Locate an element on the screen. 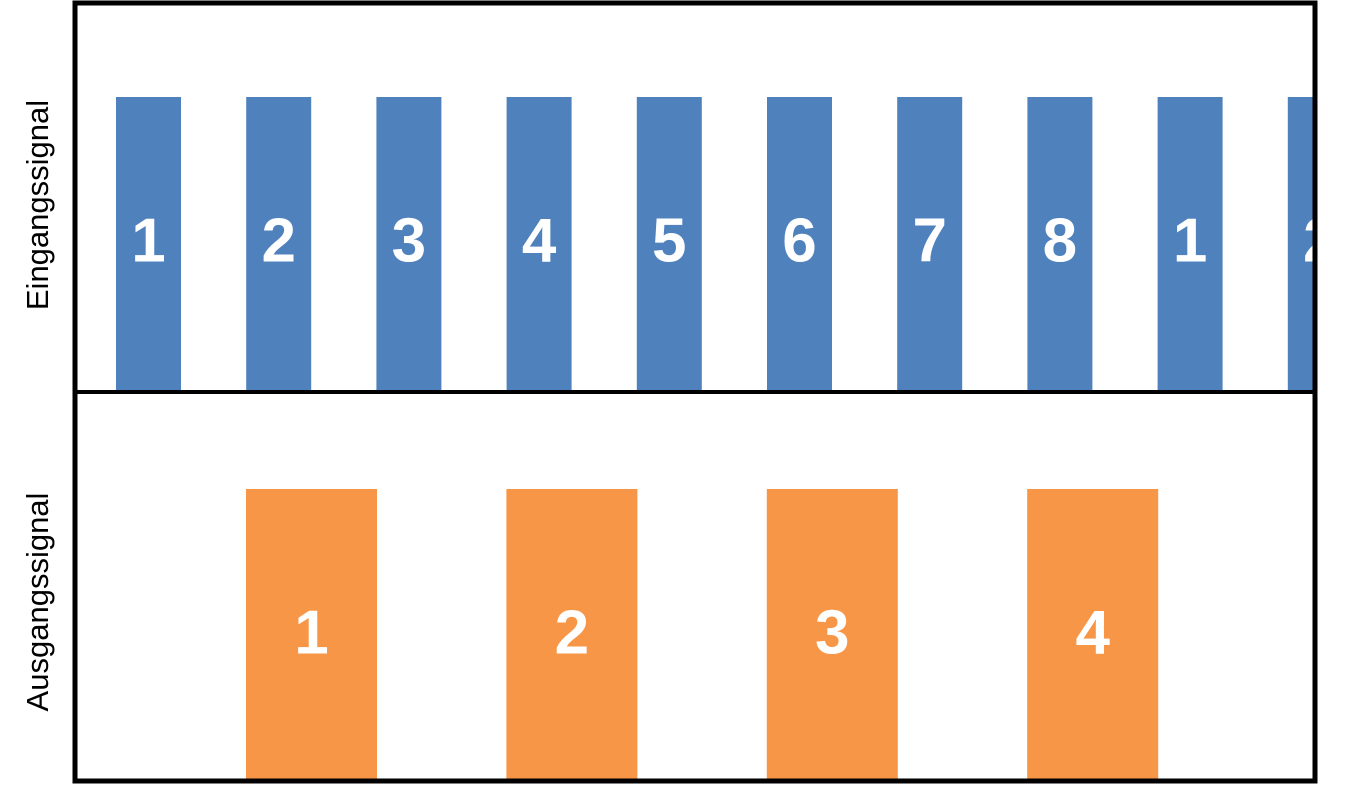  axis-label: Ausgangssignal is located at coordinates (37, 602).